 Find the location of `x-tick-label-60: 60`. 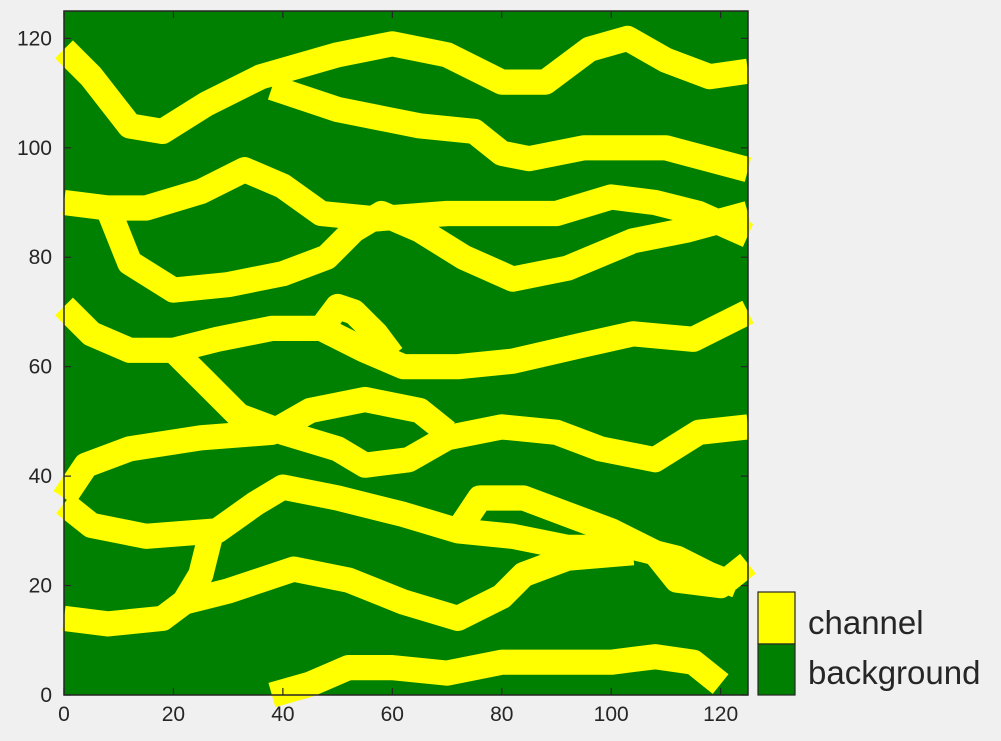

x-tick-label-60: 60 is located at coordinates (392, 714).